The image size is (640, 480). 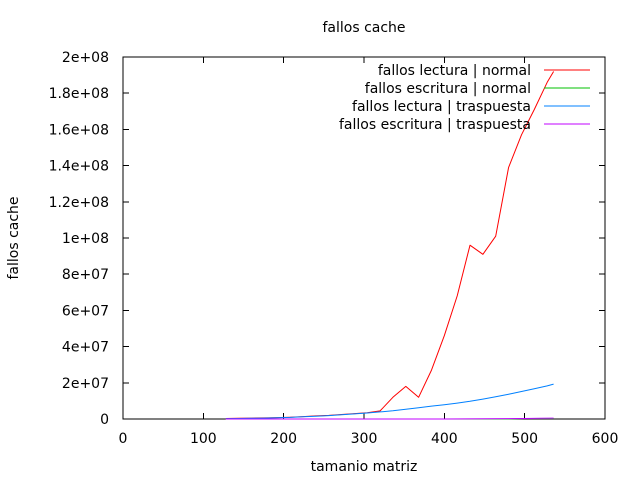 What do you see at coordinates (605, 439) in the screenshot?
I see `x-tick-label: 600` at bounding box center [605, 439].